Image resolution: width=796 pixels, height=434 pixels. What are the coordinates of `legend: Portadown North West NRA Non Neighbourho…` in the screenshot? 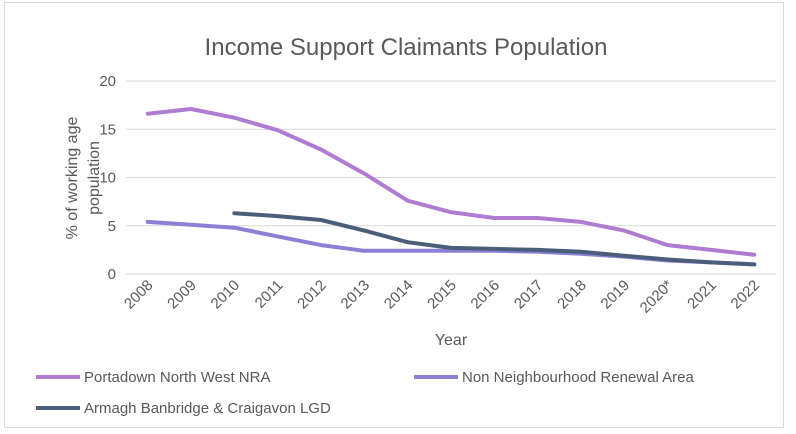 It's located at (365, 393).